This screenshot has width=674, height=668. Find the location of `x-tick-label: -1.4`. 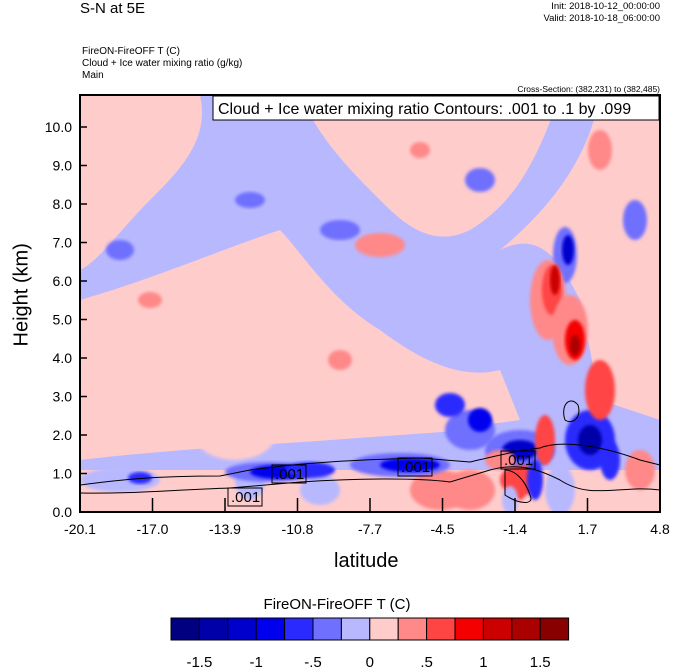

x-tick-label: -1.4 is located at coordinates (515, 529).